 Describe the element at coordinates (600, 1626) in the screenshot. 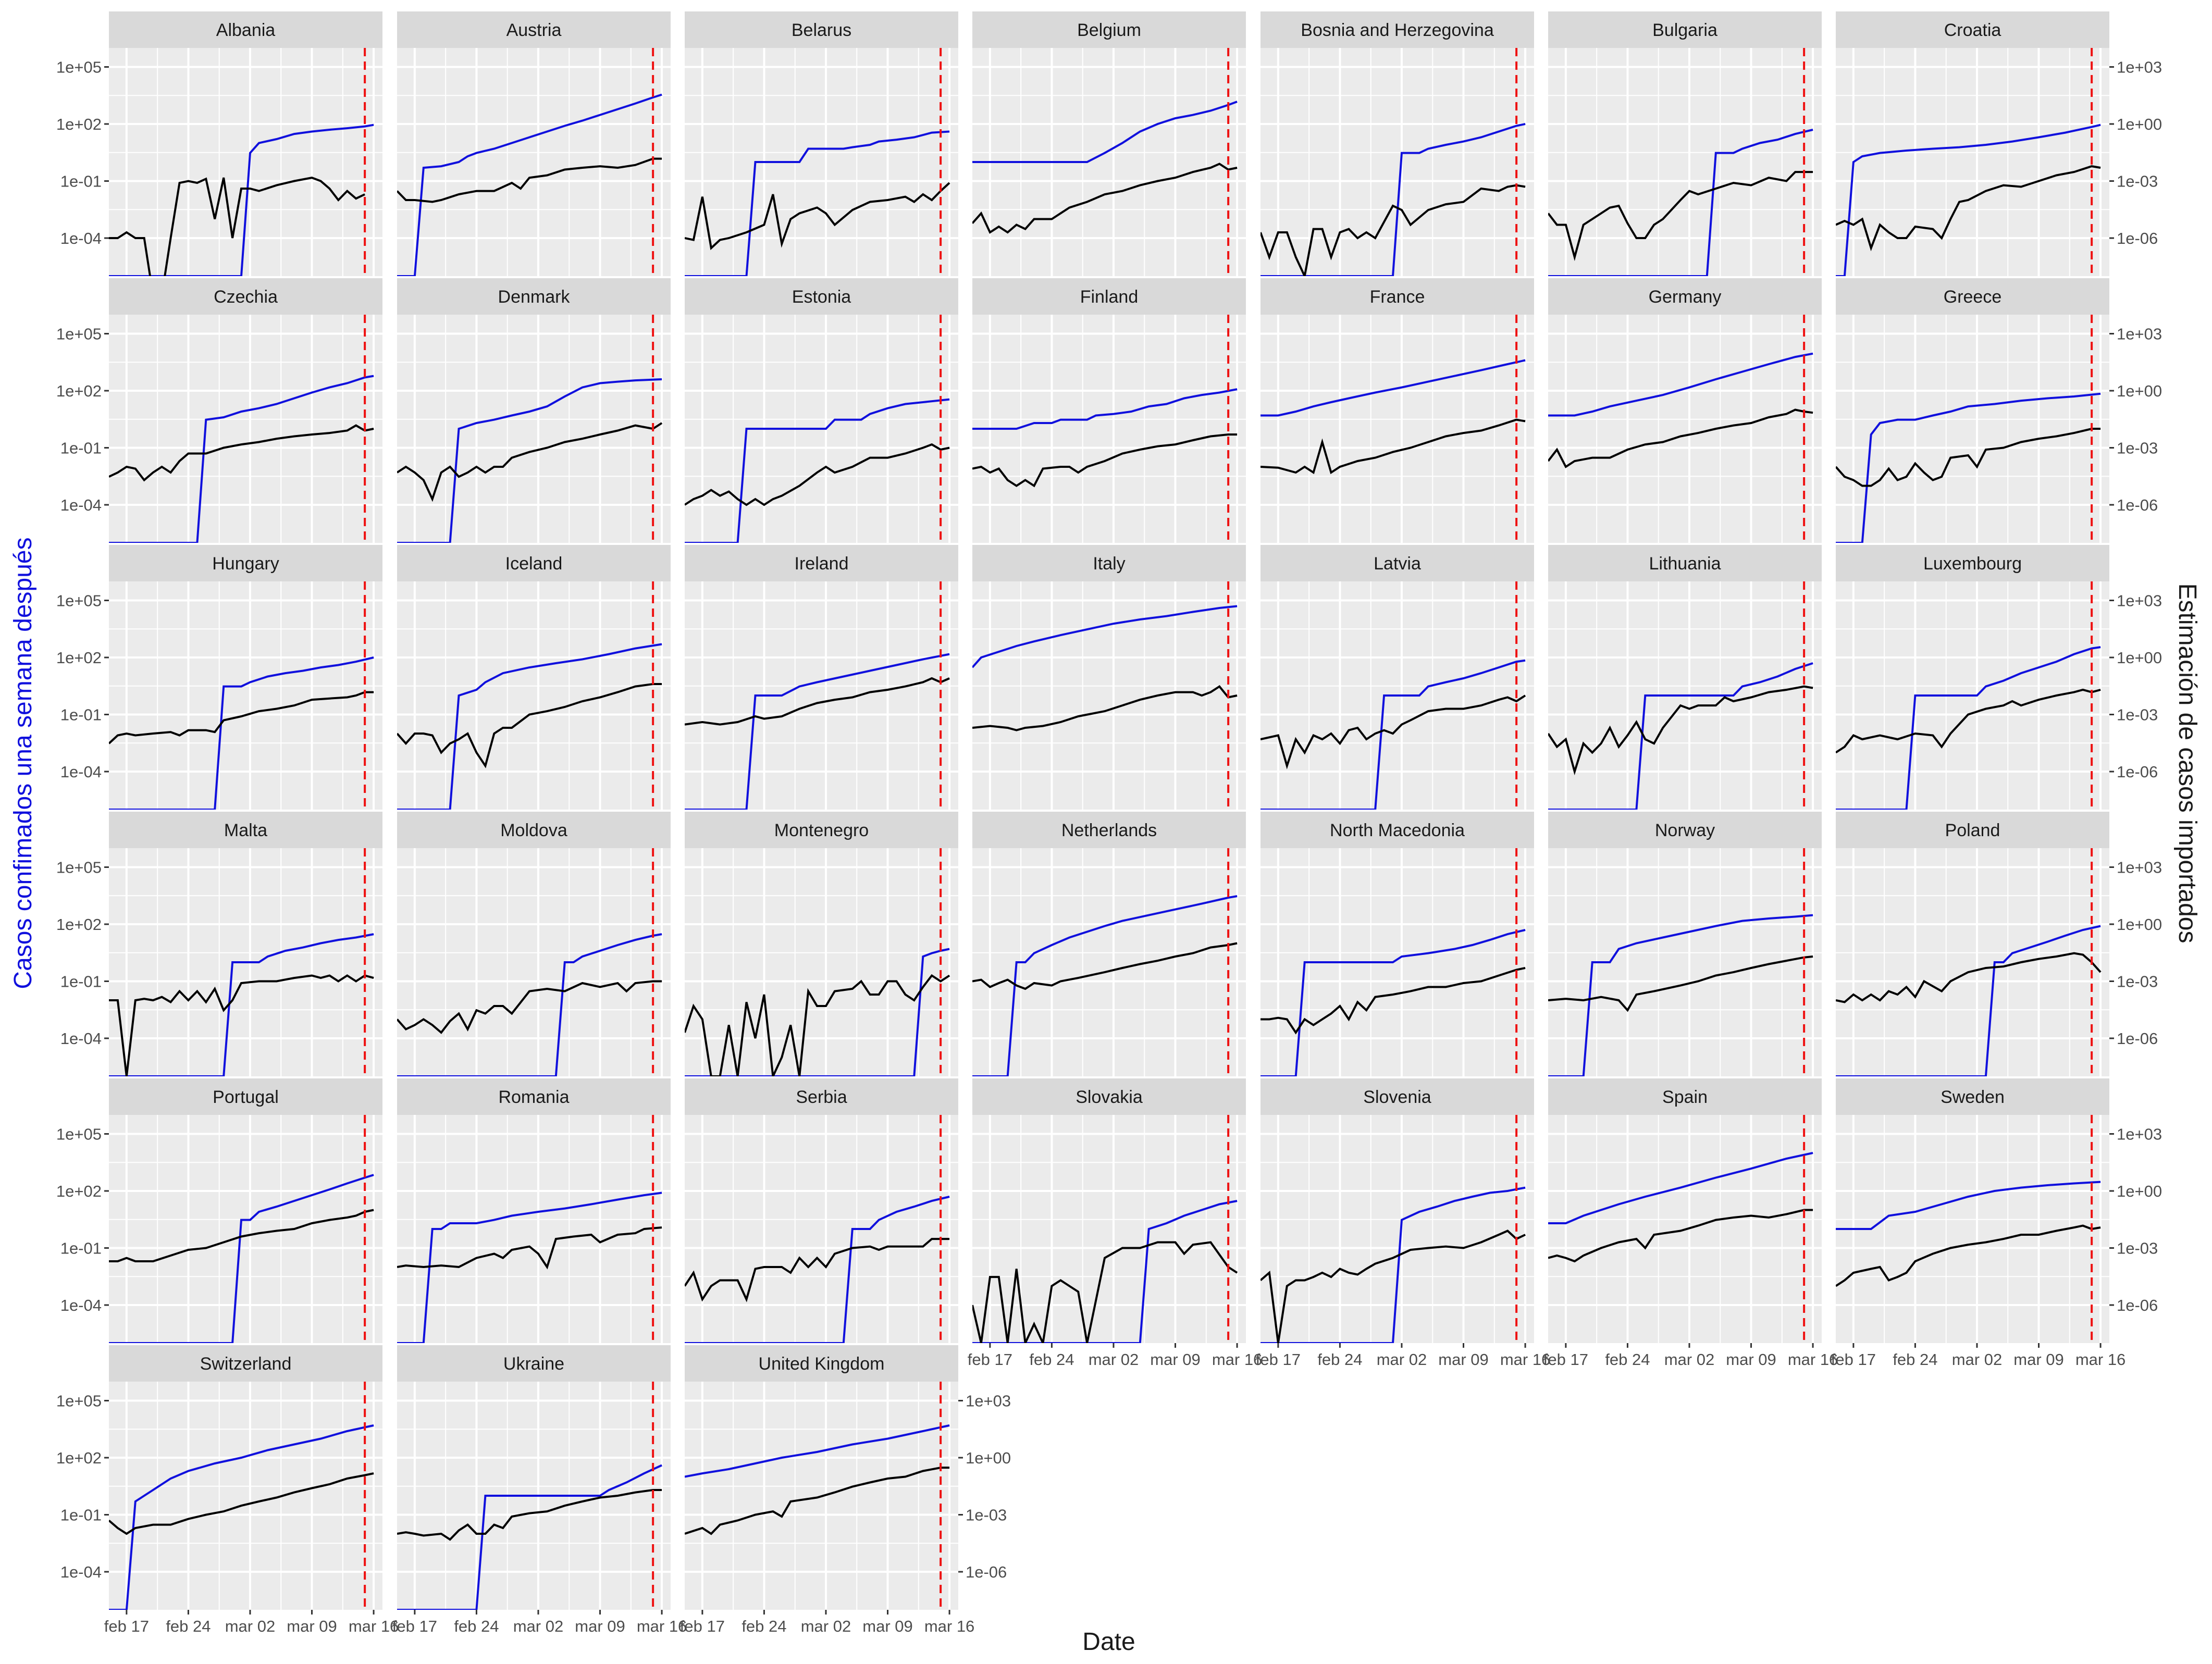

I see `x-tick-label: mar 09` at that location.